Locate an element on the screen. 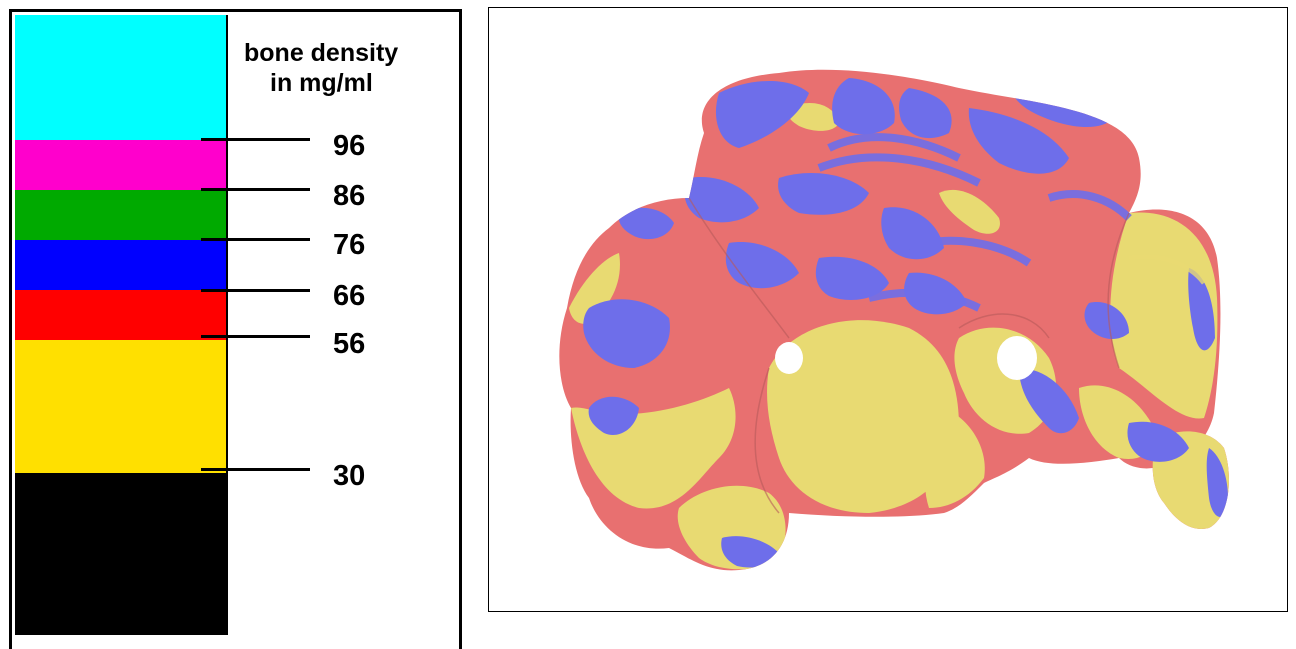 The width and height of the screenshot is (1296, 649). color-bar-edge is located at coordinates (227, 325).